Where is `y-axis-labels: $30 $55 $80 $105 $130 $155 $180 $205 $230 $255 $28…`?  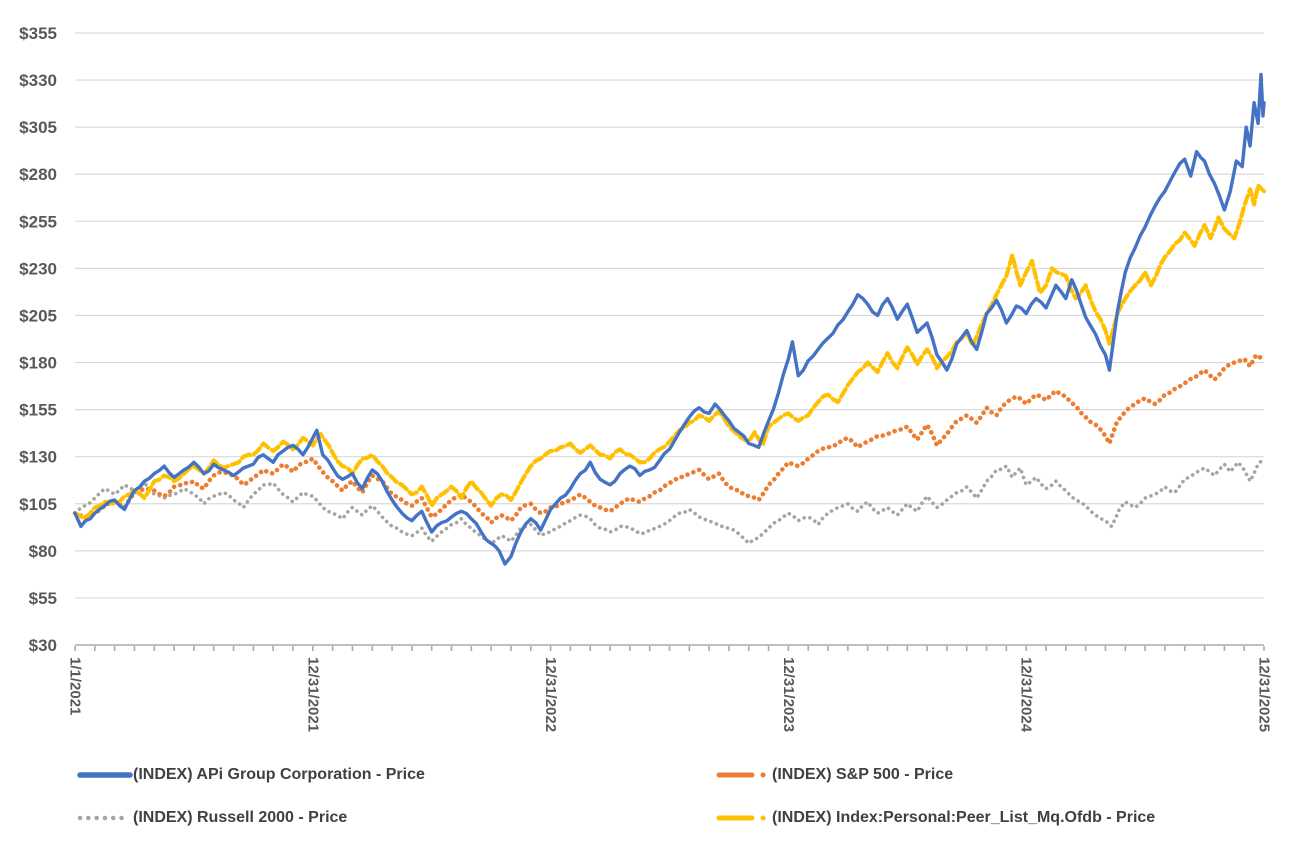 y-axis-labels: $30 $55 $80 $105 $130 $155 $180 $205 $230 $255 $28… is located at coordinates (38, 339).